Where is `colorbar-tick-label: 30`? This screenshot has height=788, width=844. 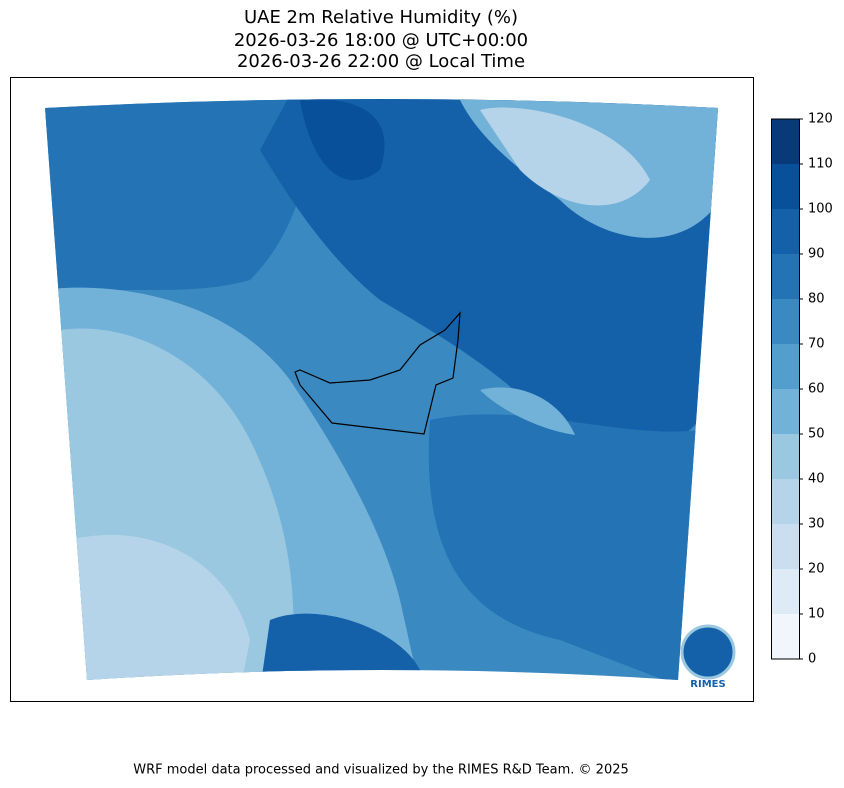 colorbar-tick-label: 30 is located at coordinates (816, 524).